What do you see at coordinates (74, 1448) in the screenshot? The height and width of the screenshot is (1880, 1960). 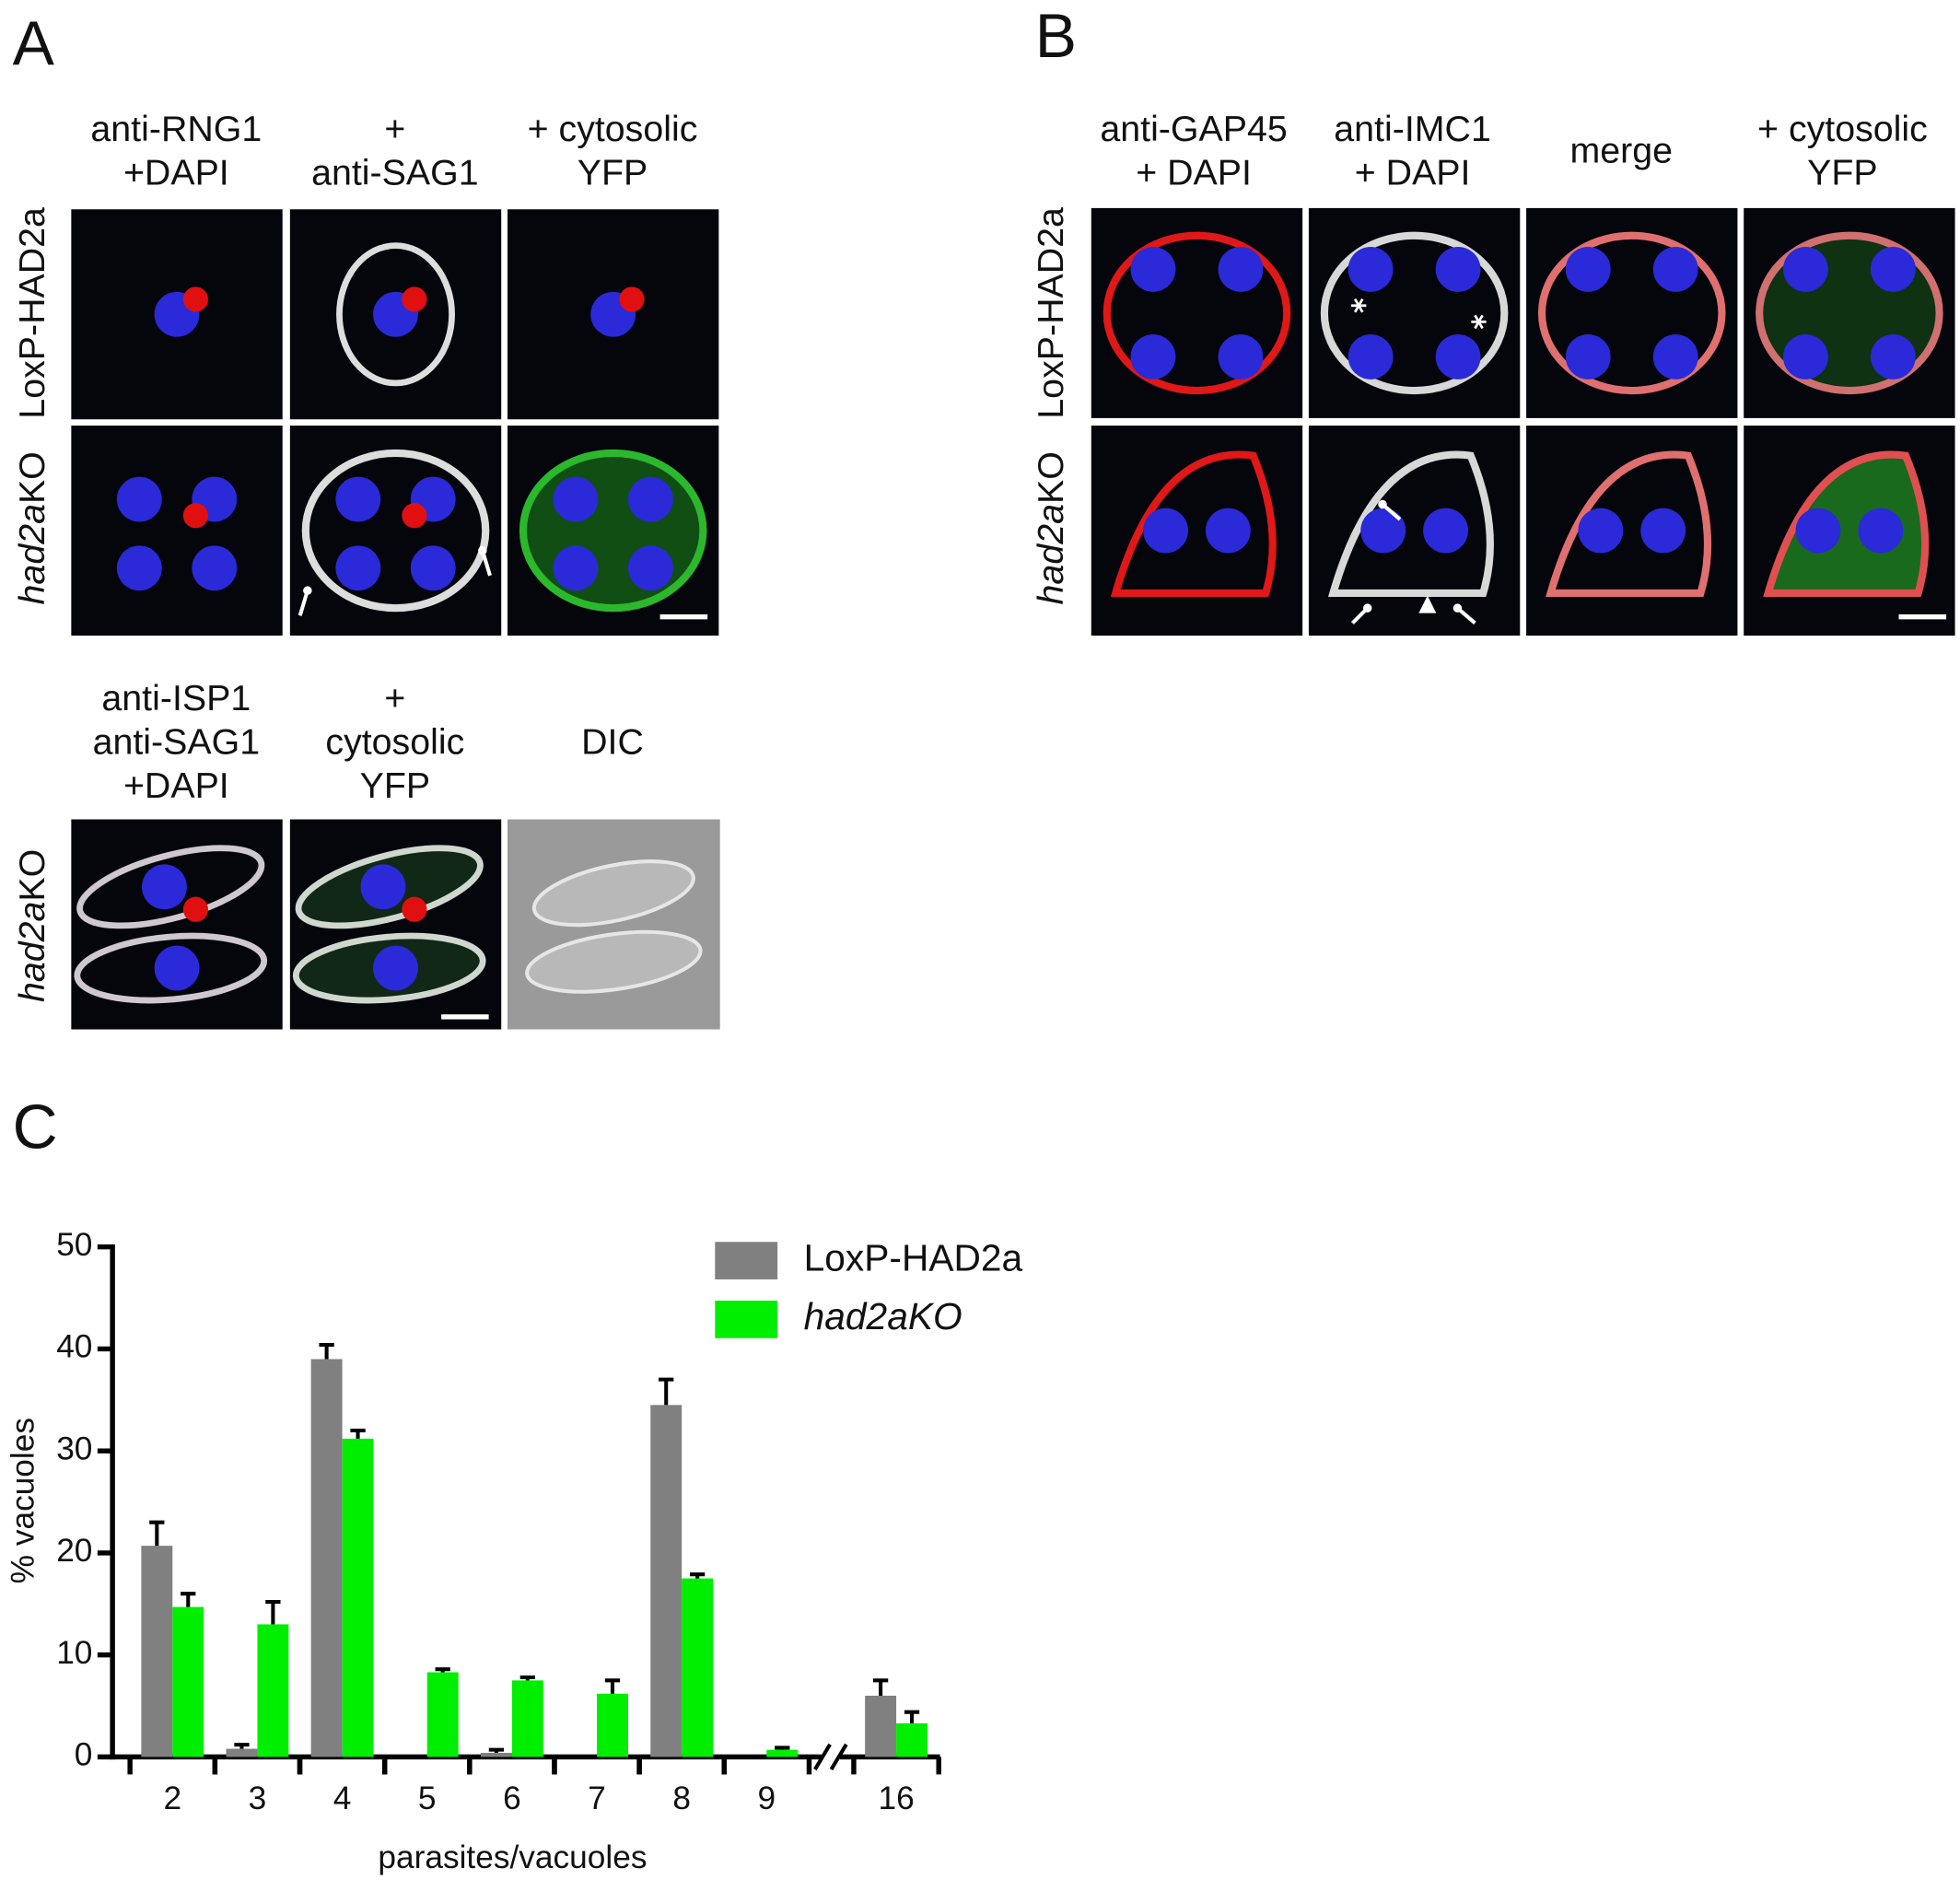 I see `y-tick-label: 30` at bounding box center [74, 1448].